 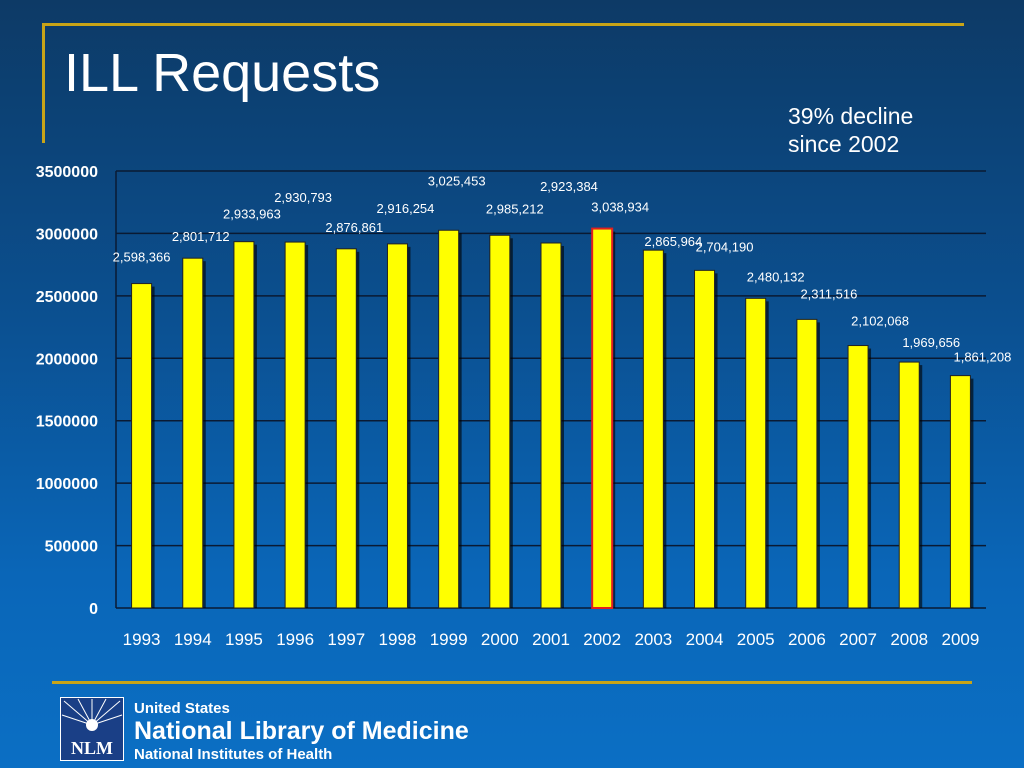 What do you see at coordinates (354, 227) in the screenshot?
I see `data-label: 2,876,861` at bounding box center [354, 227].